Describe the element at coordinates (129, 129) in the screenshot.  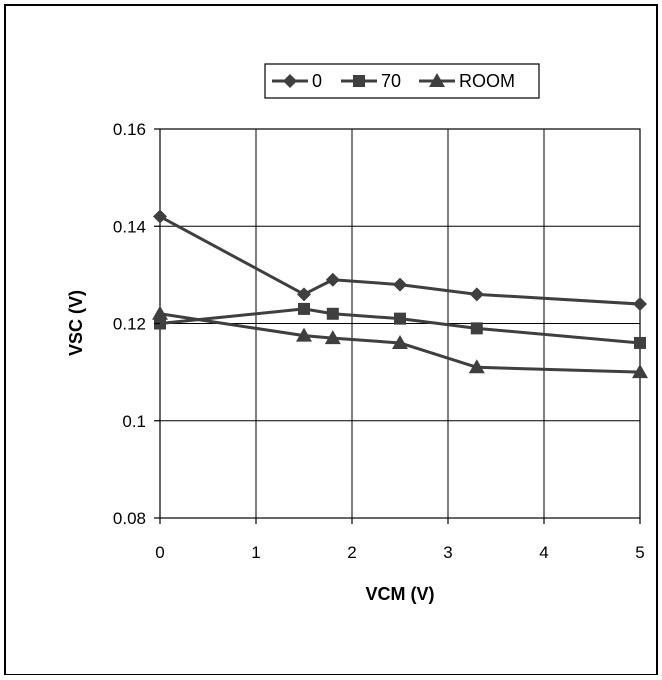
I see `y-tick-label-4: 0.16` at that location.